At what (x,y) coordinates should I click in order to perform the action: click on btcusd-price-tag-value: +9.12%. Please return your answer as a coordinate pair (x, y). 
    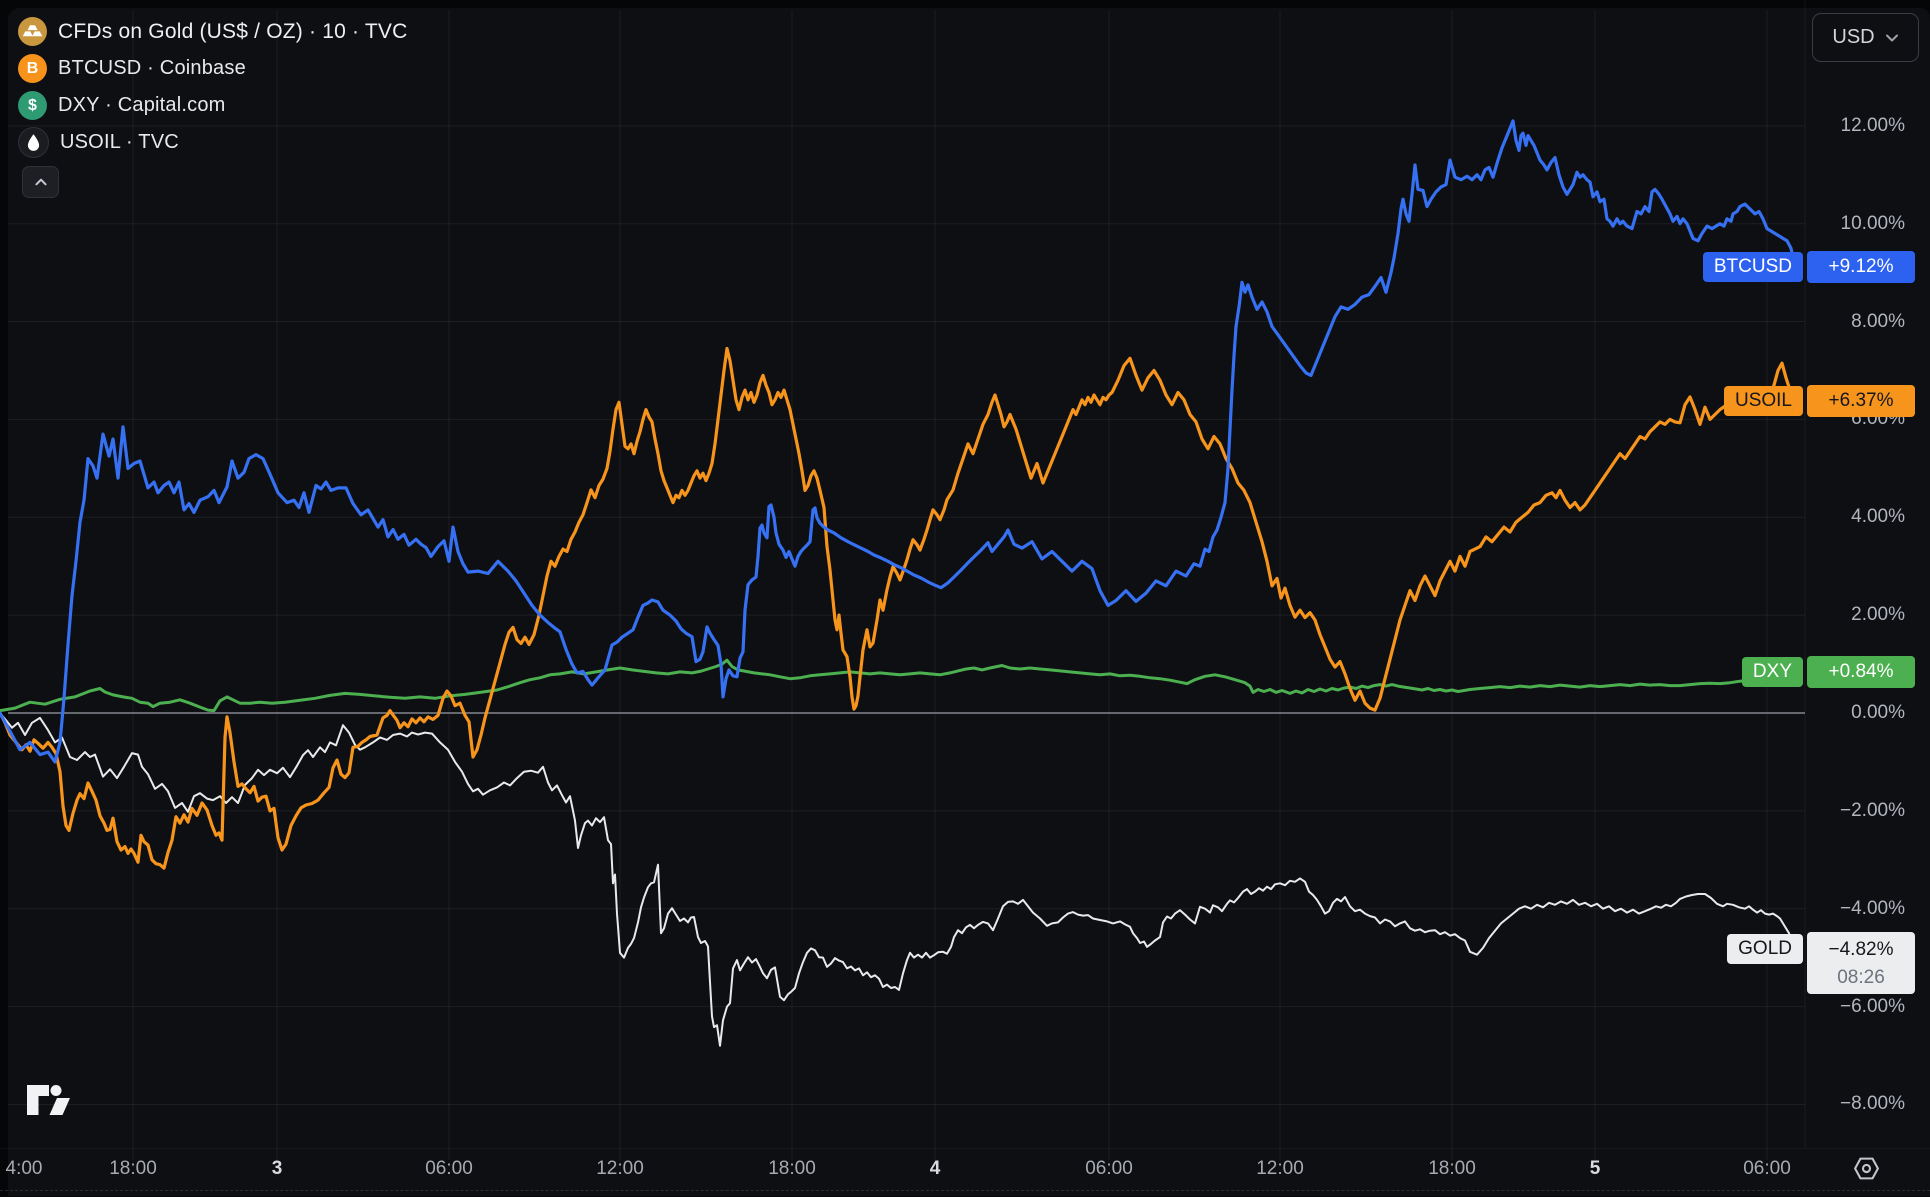
    Looking at the image, I should click on (1861, 267).